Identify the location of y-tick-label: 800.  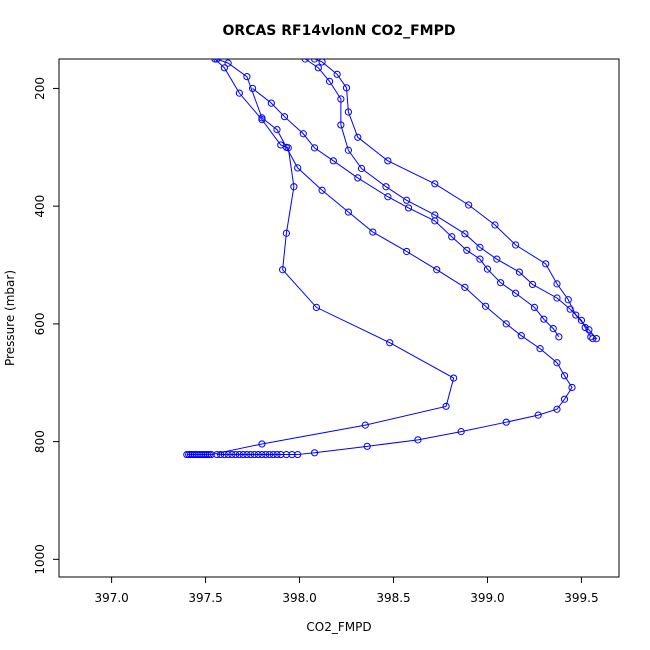
(40, 441).